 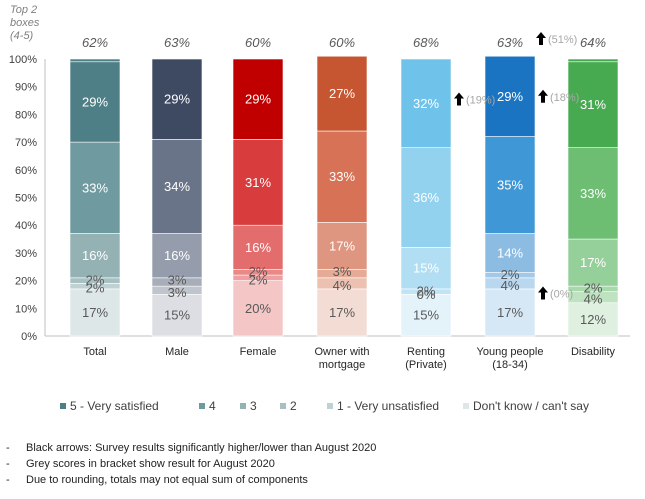 What do you see at coordinates (177, 186) in the screenshot?
I see `data-label: 34%` at bounding box center [177, 186].